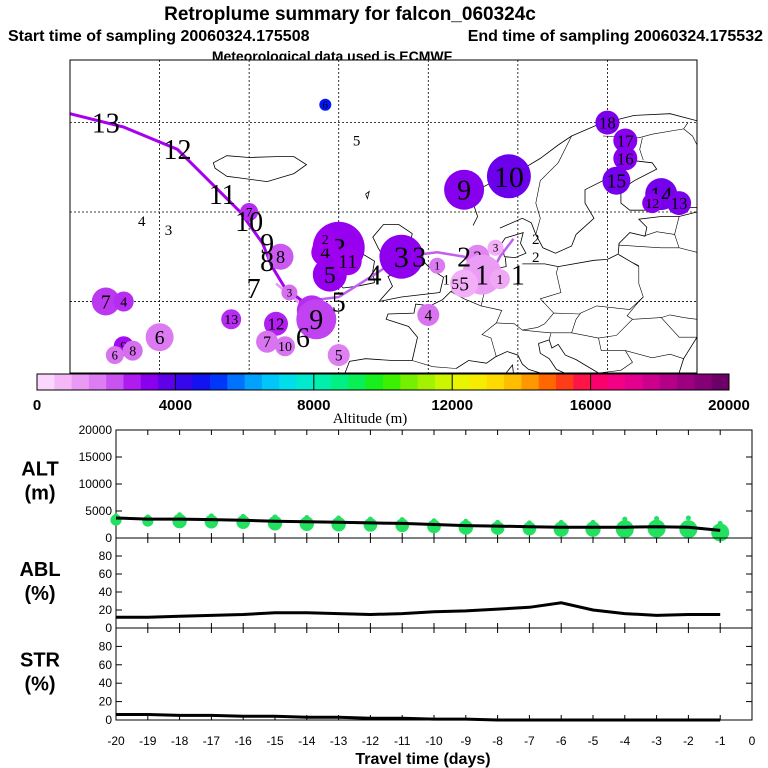 The width and height of the screenshot is (768, 768). I want to click on y-tick-label: 80, so click(106, 556).